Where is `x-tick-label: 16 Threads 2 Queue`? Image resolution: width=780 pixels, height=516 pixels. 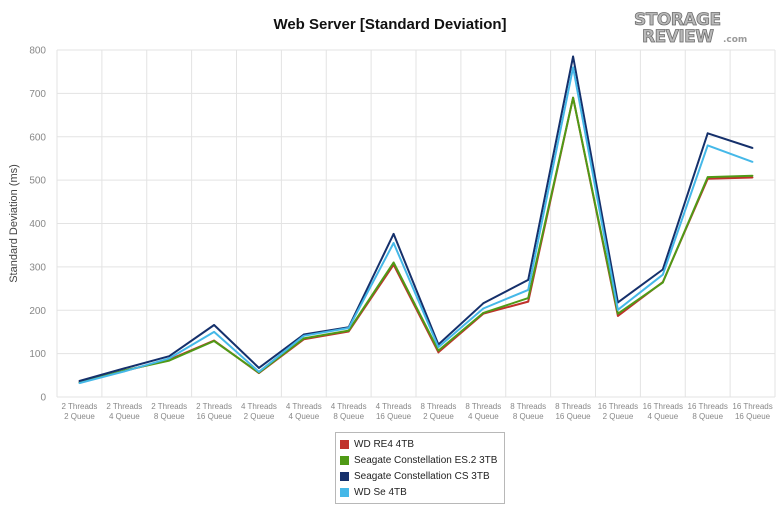 x-tick-label: 16 Threads 2 Queue is located at coordinates (618, 411).